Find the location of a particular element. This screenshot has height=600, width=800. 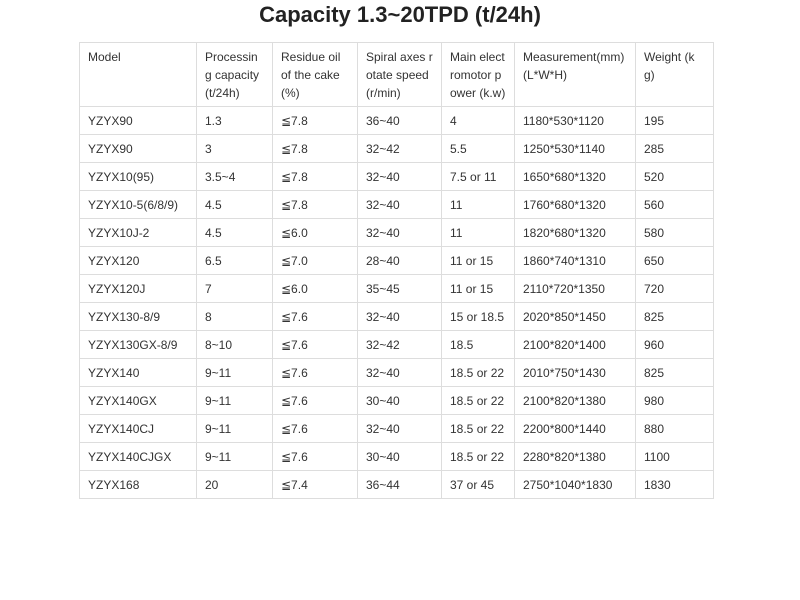

table-cell: YZYX120 is located at coordinates (138, 260).